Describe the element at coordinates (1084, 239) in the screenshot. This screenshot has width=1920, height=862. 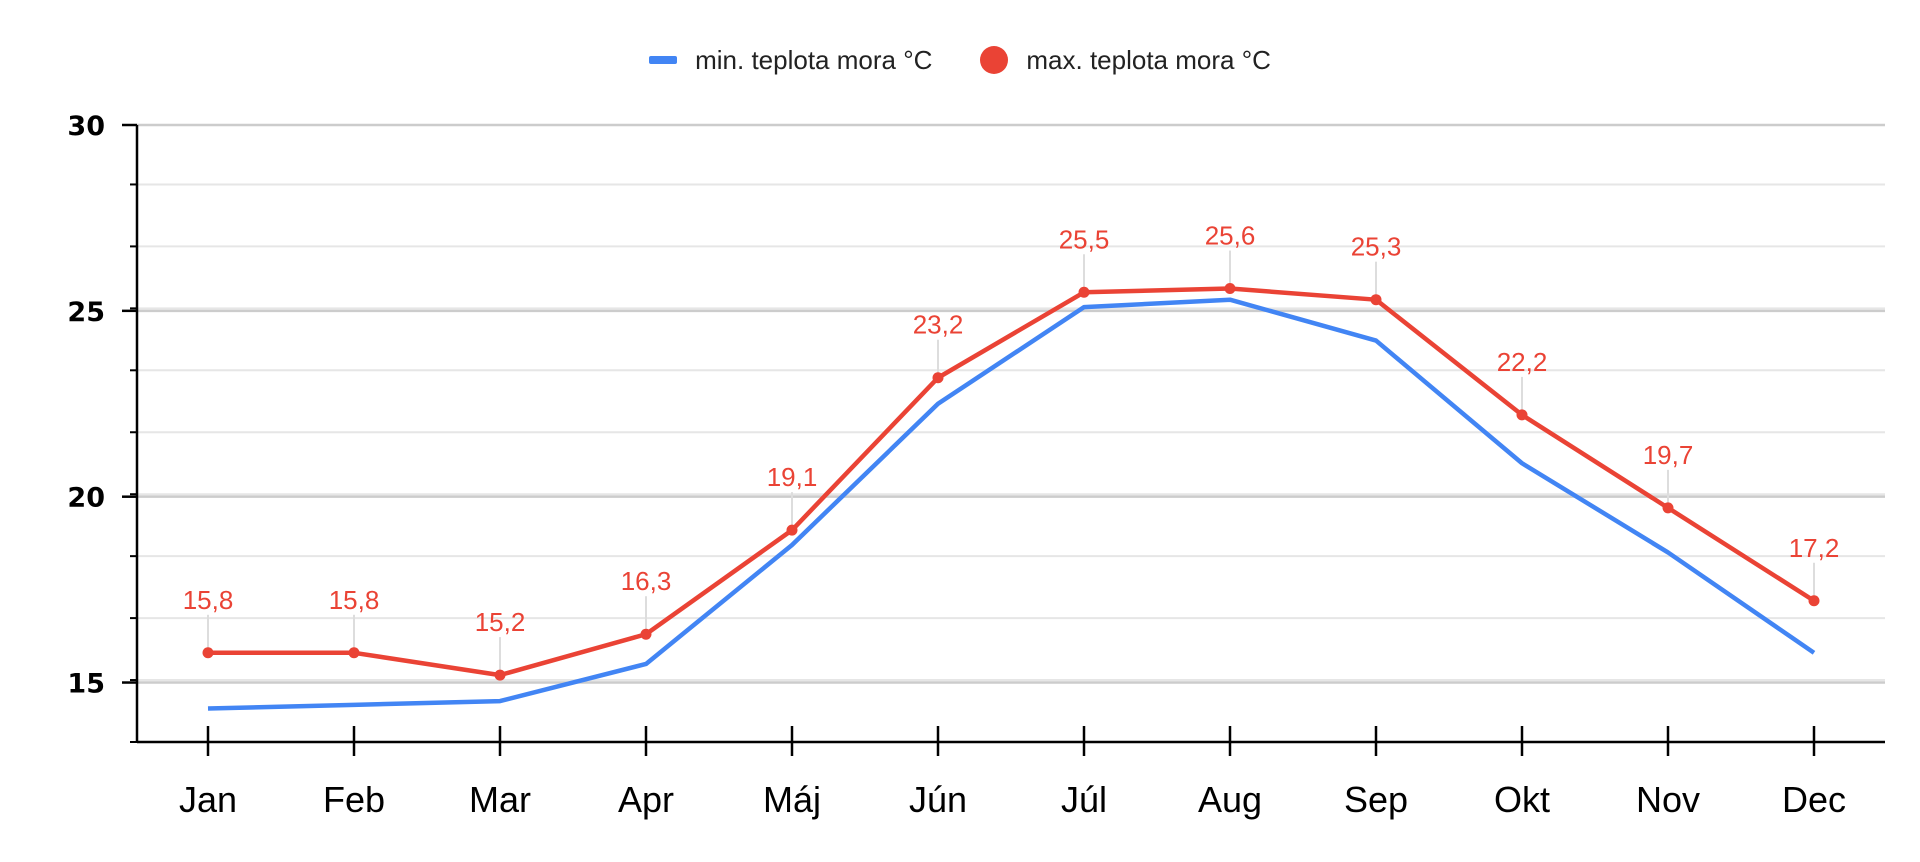
I see `data-label: 25,5` at that location.